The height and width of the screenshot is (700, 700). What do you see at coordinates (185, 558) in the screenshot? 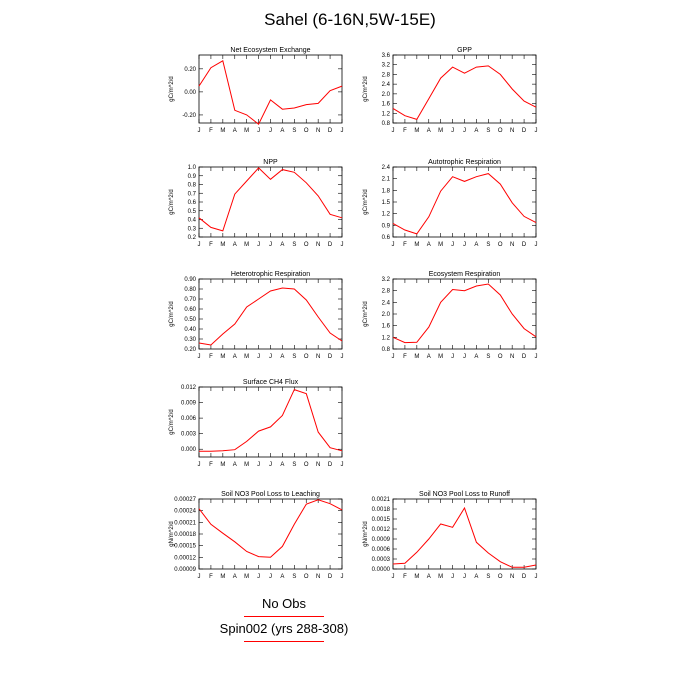
I see `y-tick-label: 0.00012` at bounding box center [185, 558].